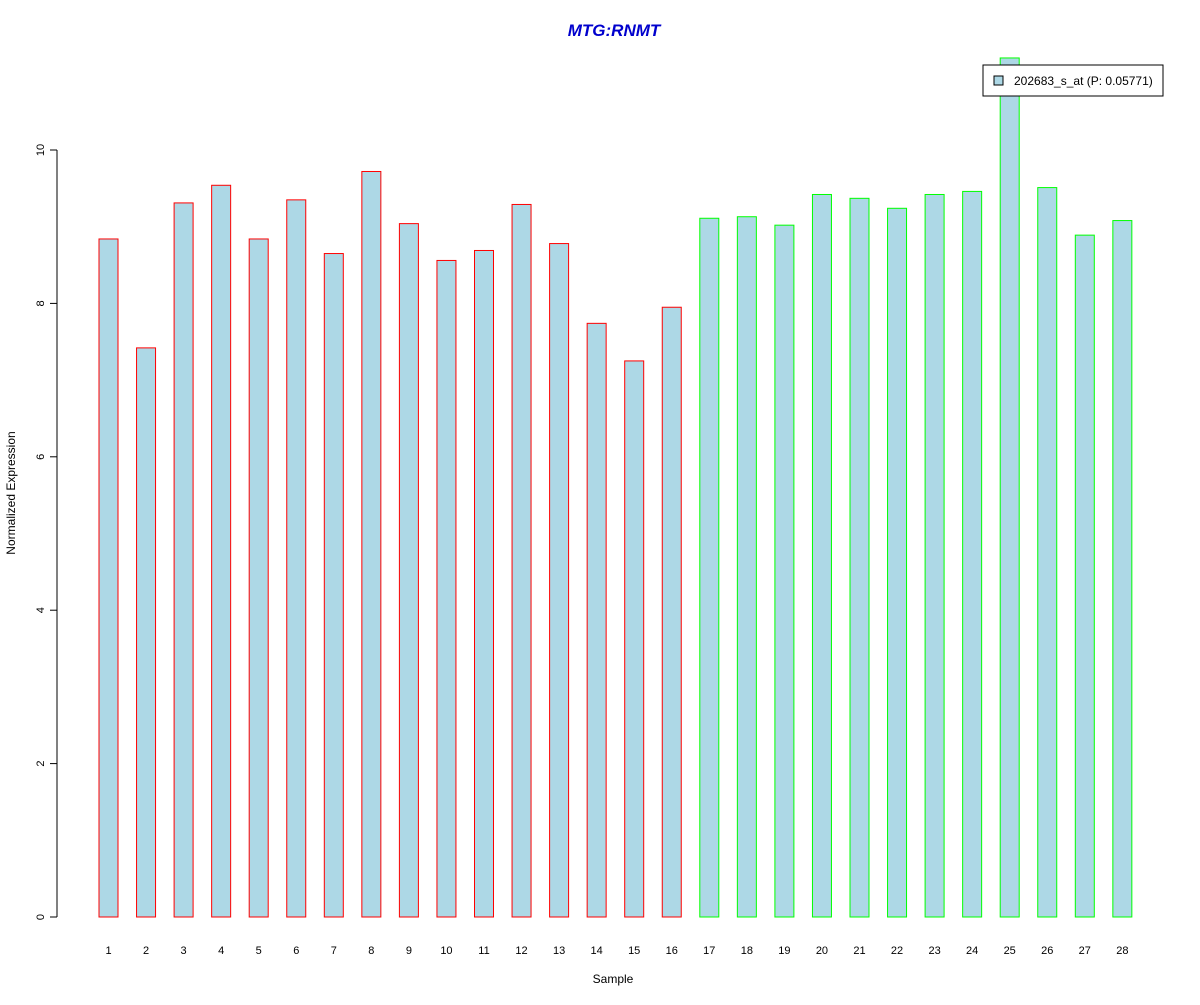  What do you see at coordinates (334, 951) in the screenshot?
I see `x-axis-tick-label: 7` at bounding box center [334, 951].